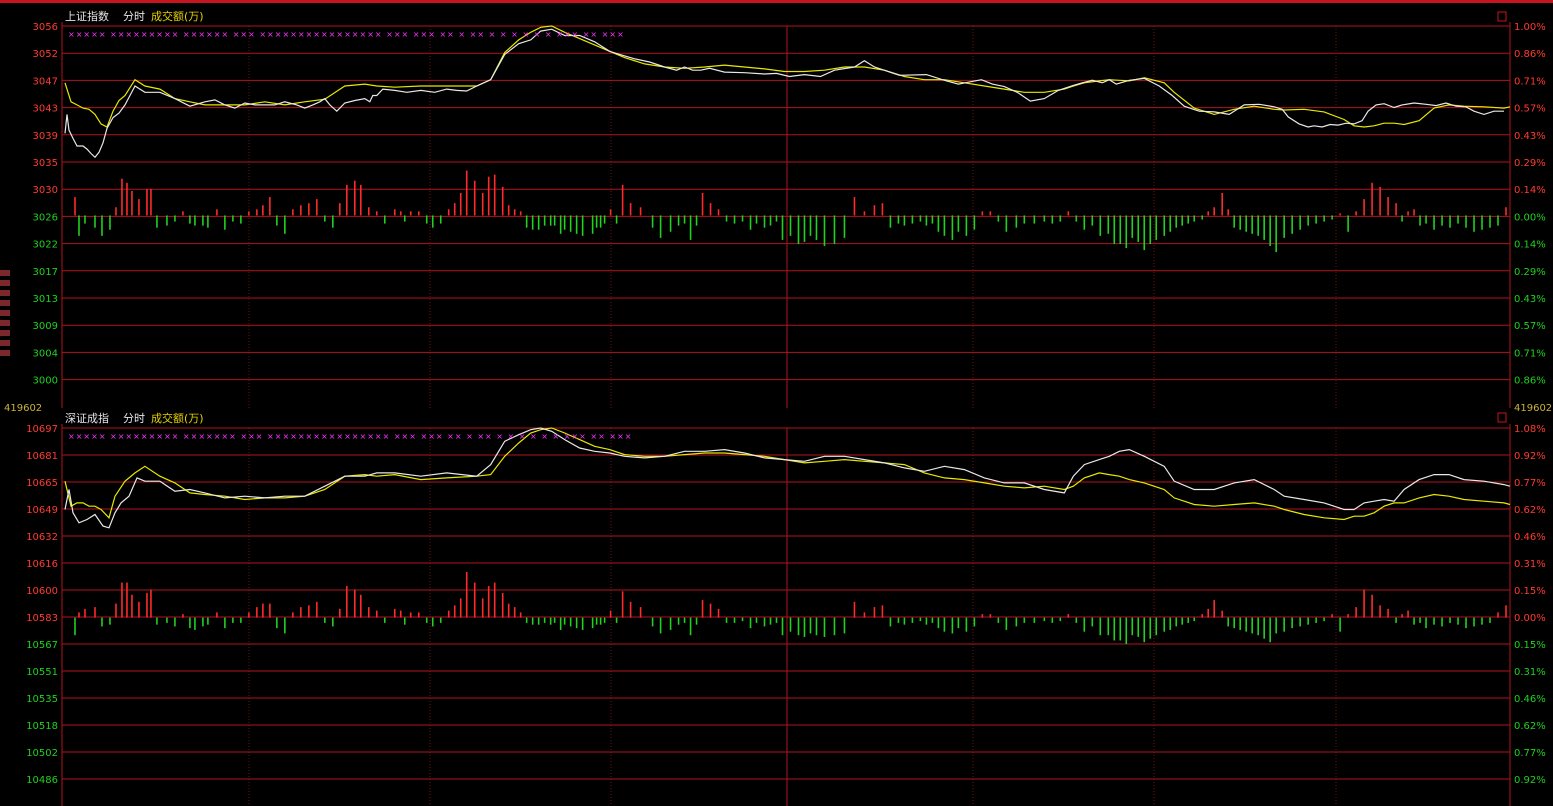 The width and height of the screenshot is (1553, 806). What do you see at coordinates (177, 418) in the screenshot?
I see `title-volume-bottom: 成交额(万)` at bounding box center [177, 418].